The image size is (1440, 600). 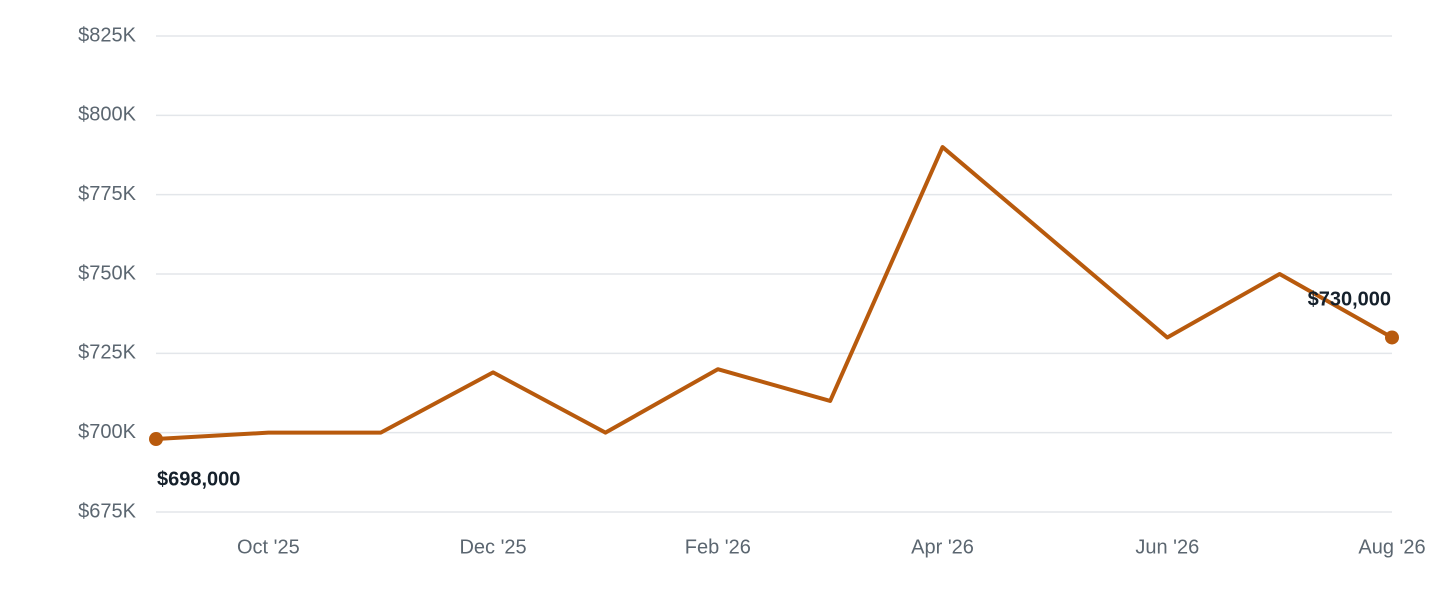 What do you see at coordinates (718, 547) in the screenshot?
I see `x-tick-label: Feb '26` at bounding box center [718, 547].